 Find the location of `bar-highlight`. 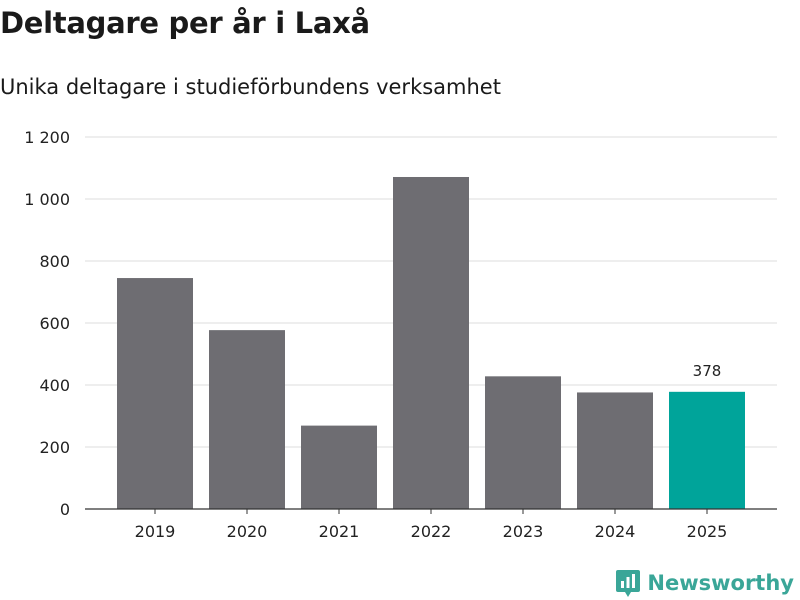

bar-highlight is located at coordinates (707, 450).